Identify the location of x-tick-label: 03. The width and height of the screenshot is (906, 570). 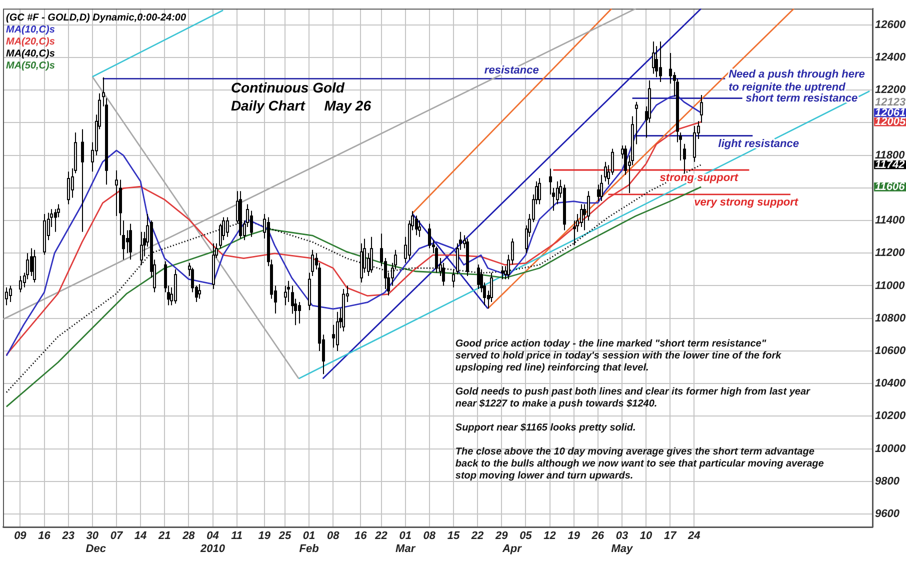
(622, 536).